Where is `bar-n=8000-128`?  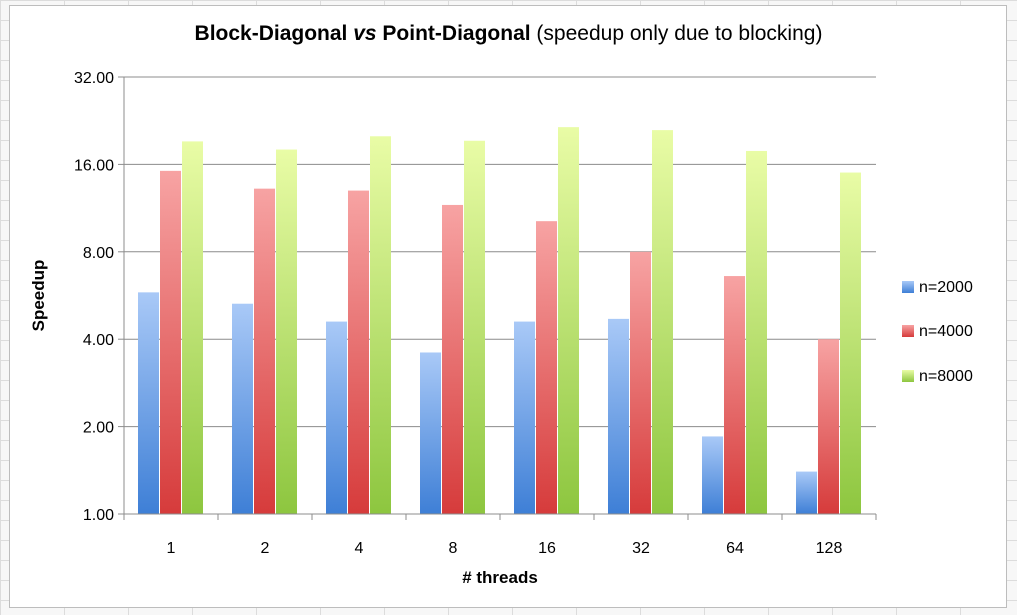
bar-n=8000-128 is located at coordinates (850, 343).